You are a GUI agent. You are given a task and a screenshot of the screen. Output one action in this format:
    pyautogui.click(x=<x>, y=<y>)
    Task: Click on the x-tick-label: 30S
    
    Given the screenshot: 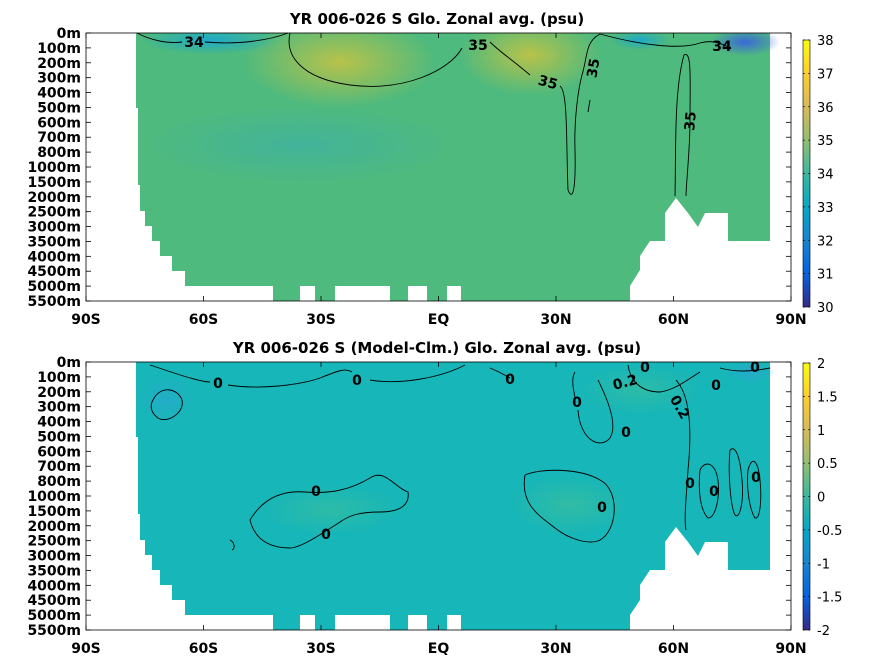 What is the action you would take?
    pyautogui.click(x=321, y=320)
    